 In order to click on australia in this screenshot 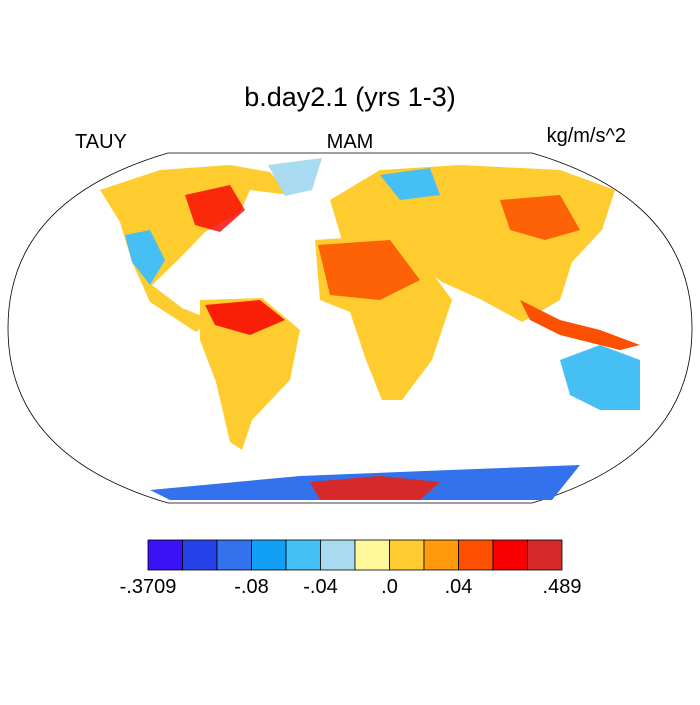, I will do `click(600, 377)`.